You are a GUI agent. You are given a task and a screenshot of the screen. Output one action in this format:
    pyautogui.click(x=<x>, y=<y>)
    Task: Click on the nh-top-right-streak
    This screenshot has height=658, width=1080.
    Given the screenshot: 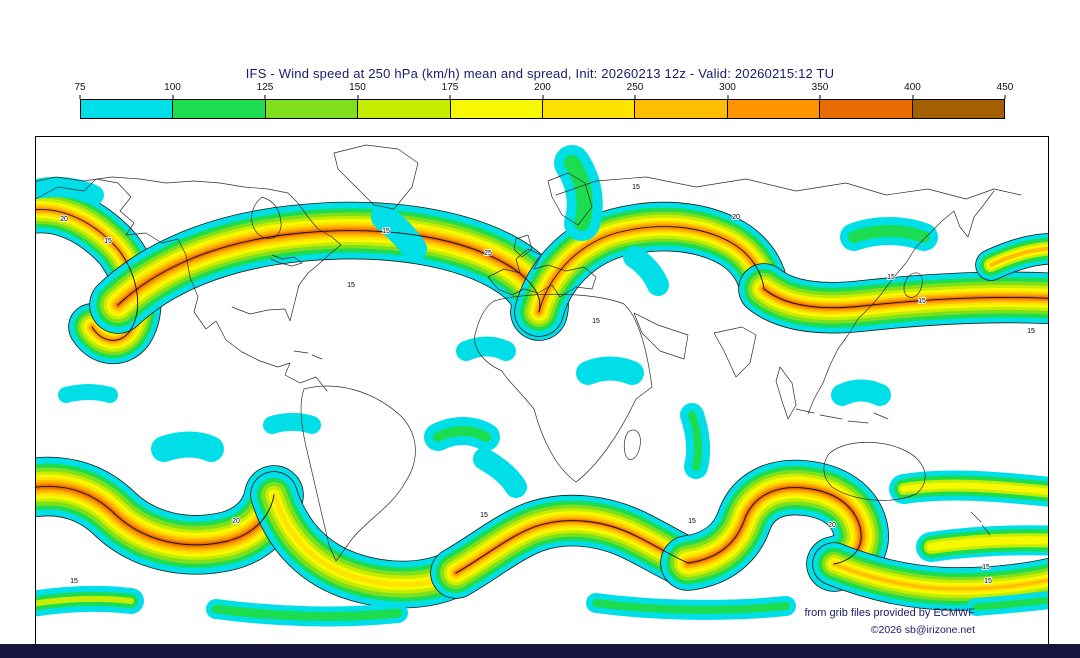 What is the action you would take?
    pyautogui.click(x=1018, y=256)
    